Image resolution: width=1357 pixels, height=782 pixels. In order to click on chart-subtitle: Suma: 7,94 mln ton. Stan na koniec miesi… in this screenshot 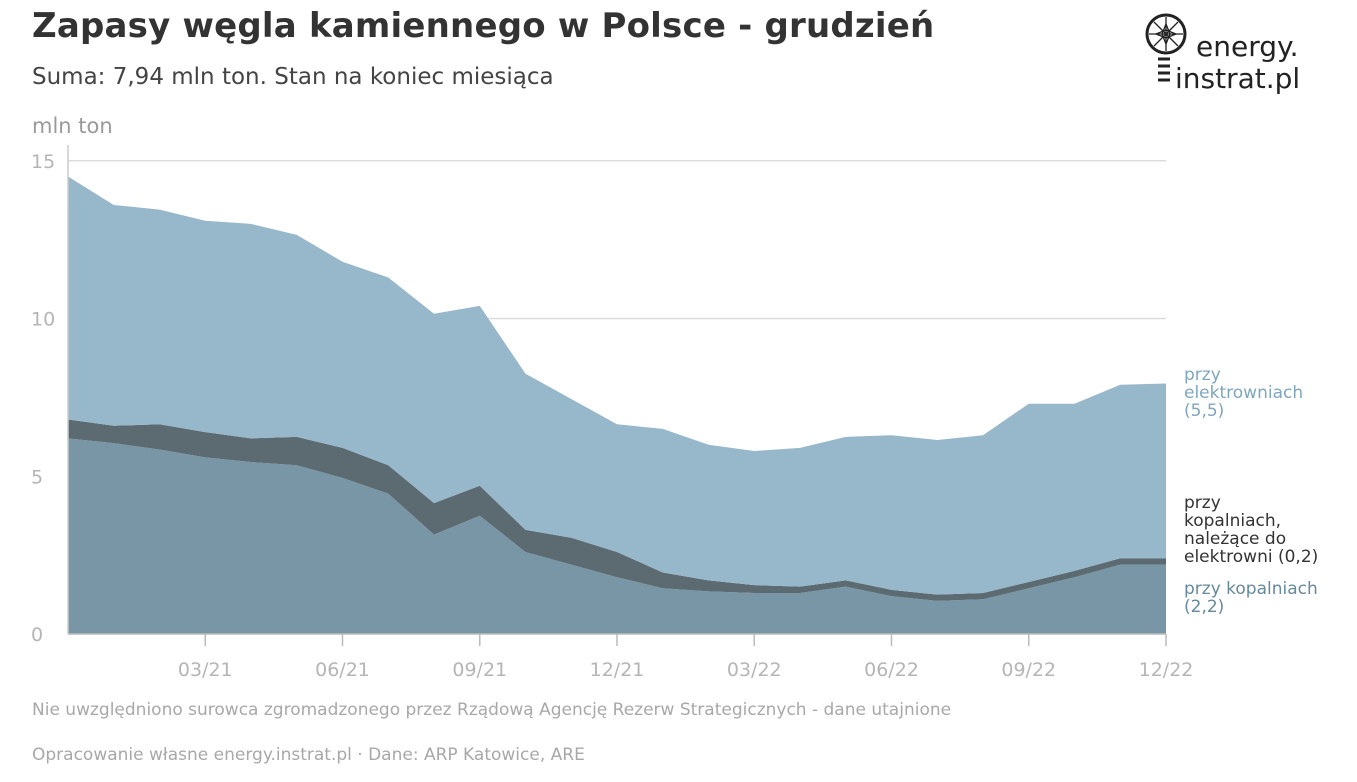, I will do `click(293, 77)`.